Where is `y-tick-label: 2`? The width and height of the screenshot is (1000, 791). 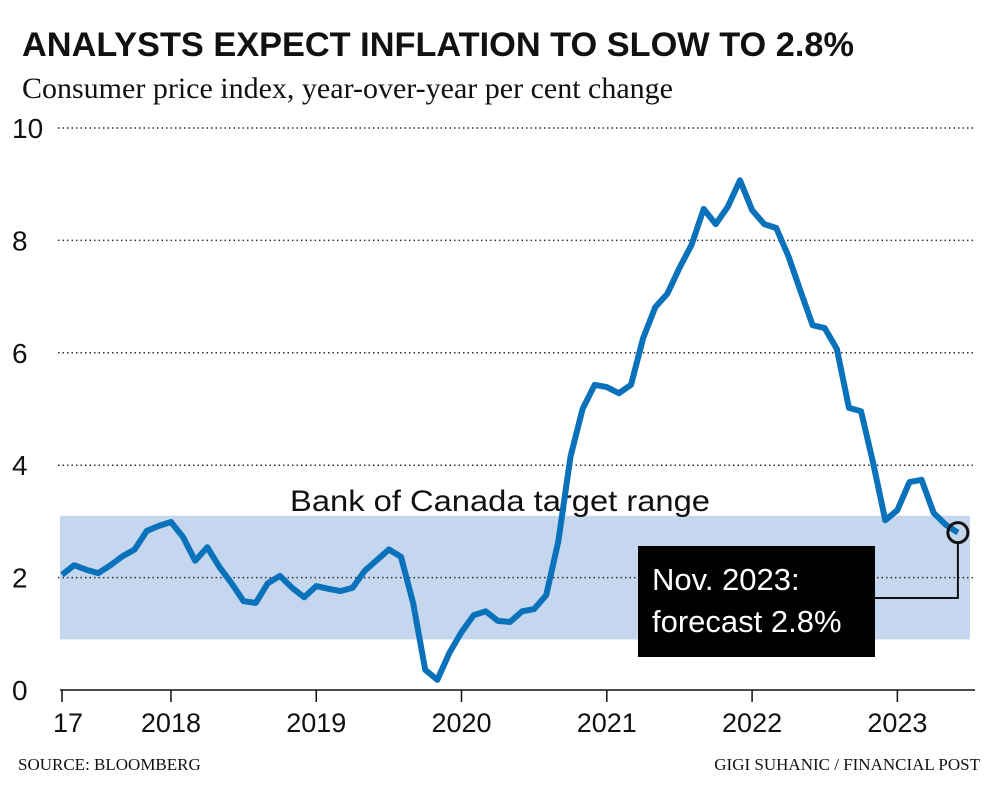
y-tick-label: 2 is located at coordinates (20, 578).